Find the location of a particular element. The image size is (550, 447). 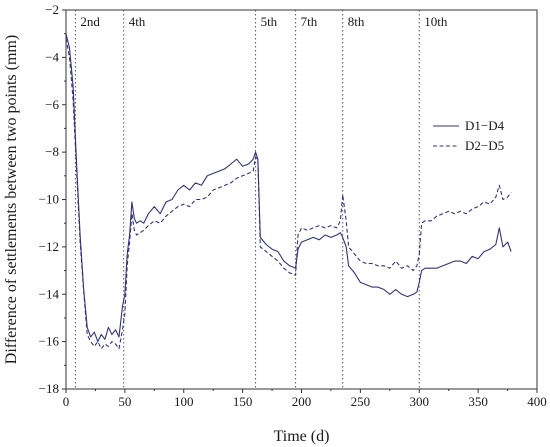

event-label: 8th is located at coordinates (356, 21).